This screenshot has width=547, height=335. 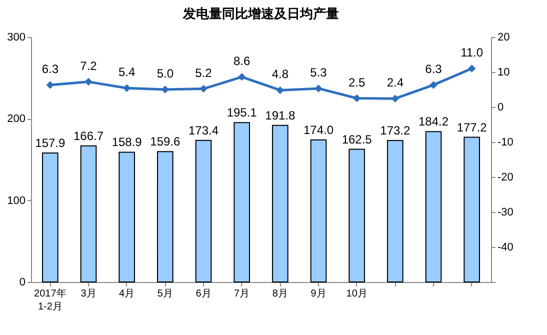 I want to click on x-tick-label: 4月, so click(x=127, y=294).